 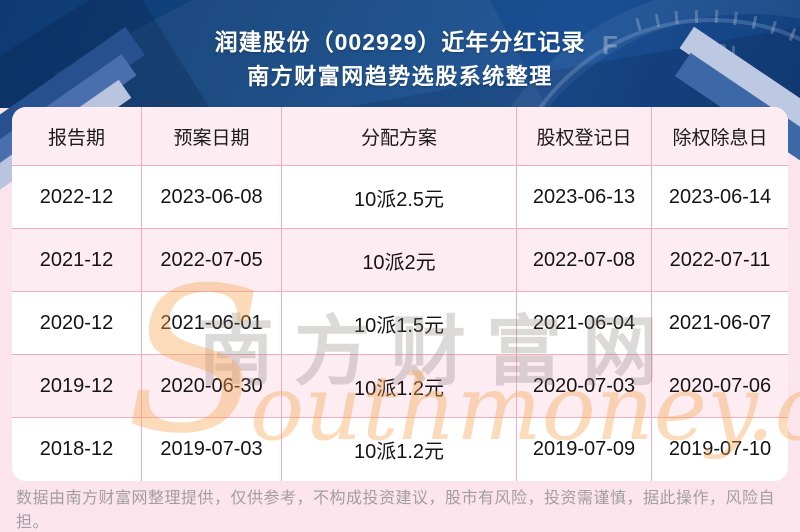 What do you see at coordinates (400, 42) in the screenshot?
I see `page-title: 润建股份（002929）近年分红记录` at bounding box center [400, 42].